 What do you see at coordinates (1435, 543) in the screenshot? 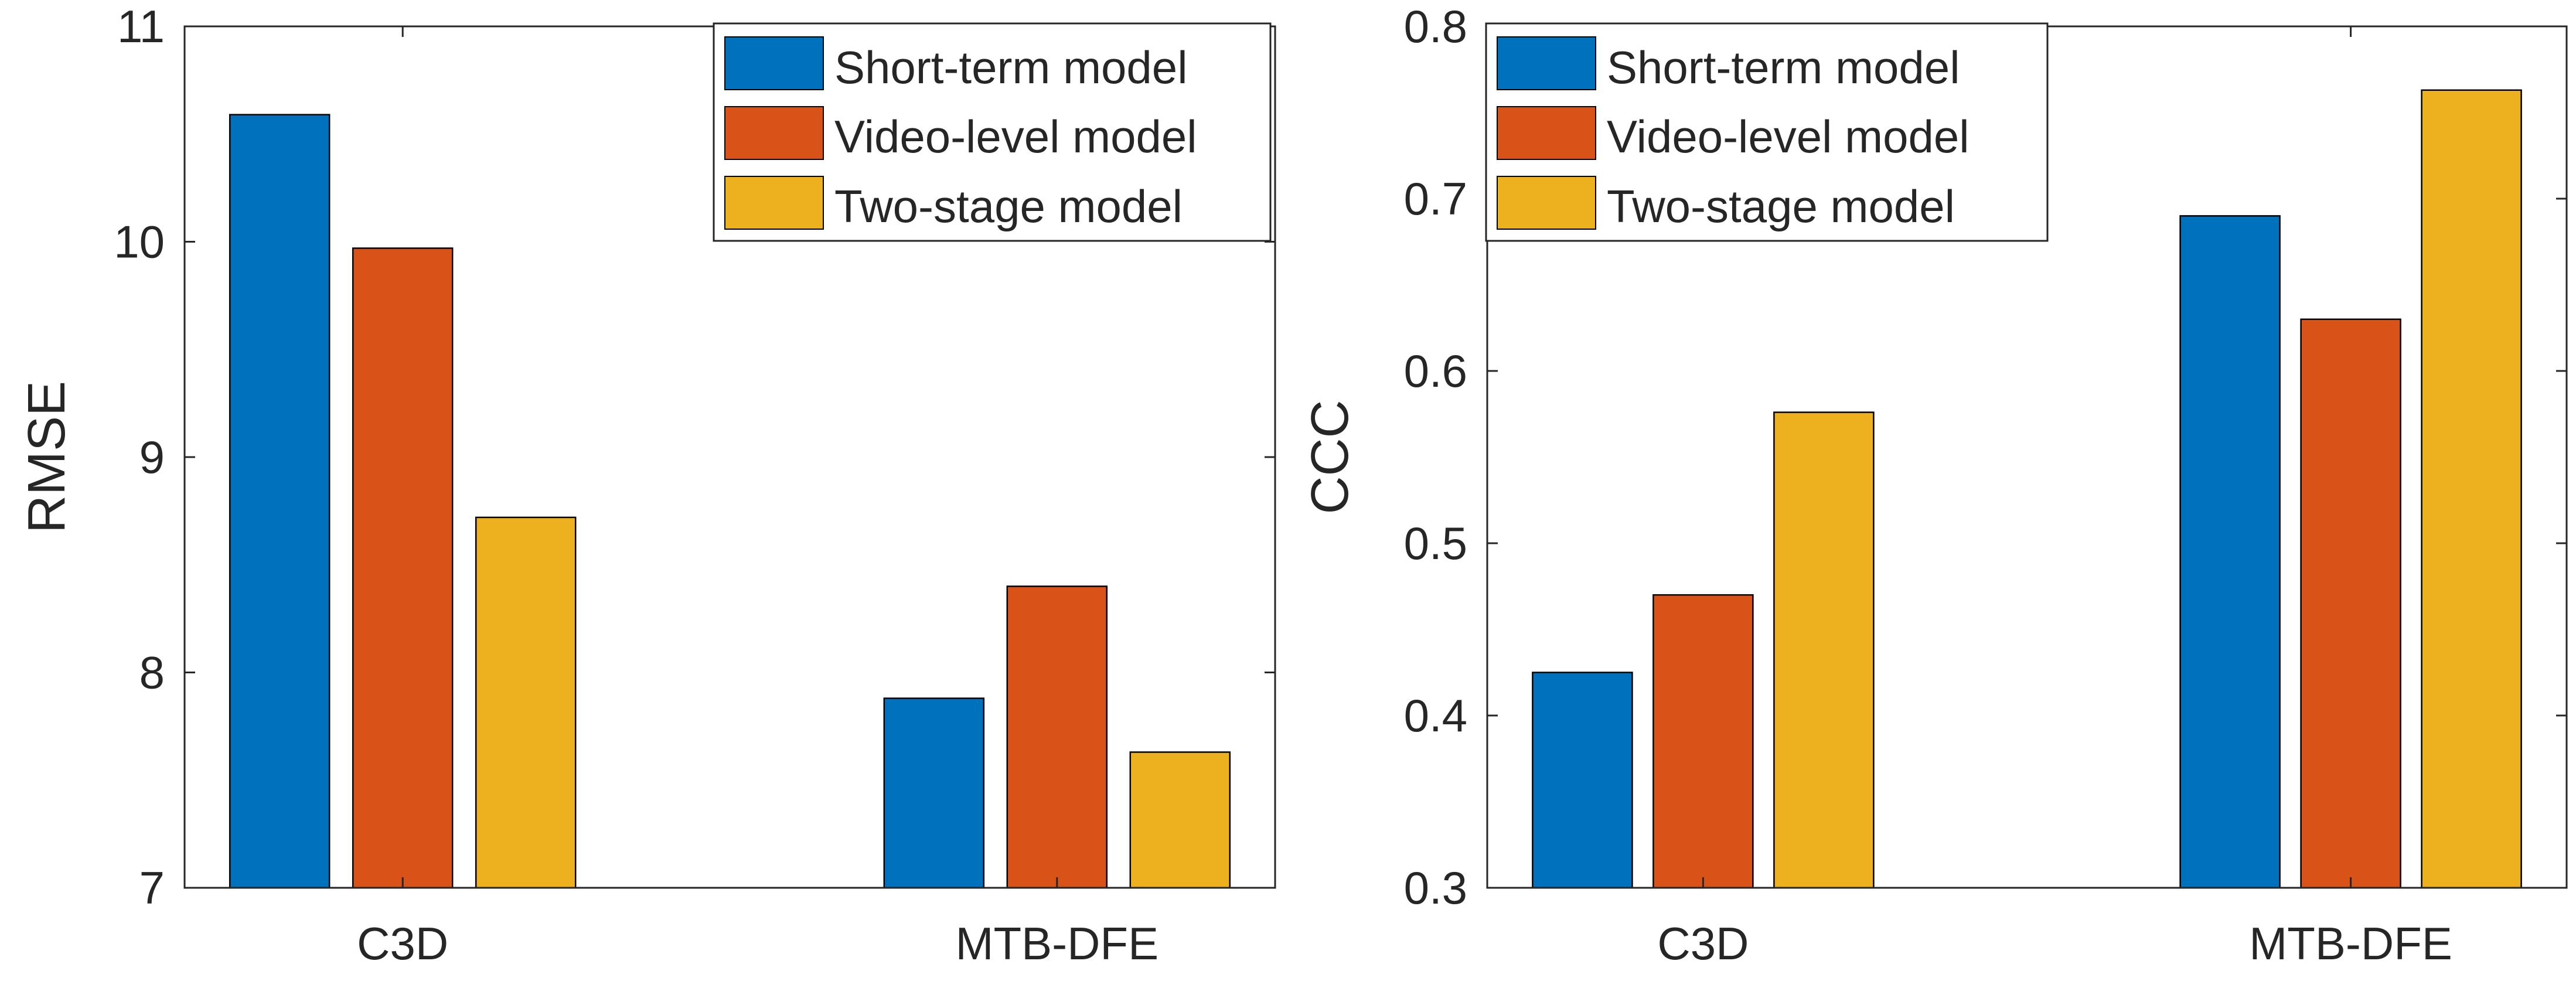
I see `ccc-y-tick-label: 0.5` at bounding box center [1435, 543].